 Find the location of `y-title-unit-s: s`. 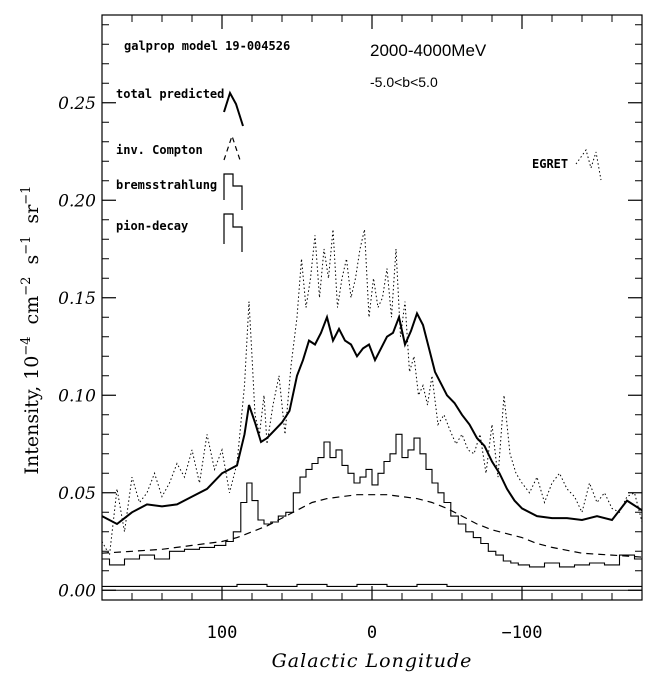

y-title-unit-s: s is located at coordinates (32, 260).